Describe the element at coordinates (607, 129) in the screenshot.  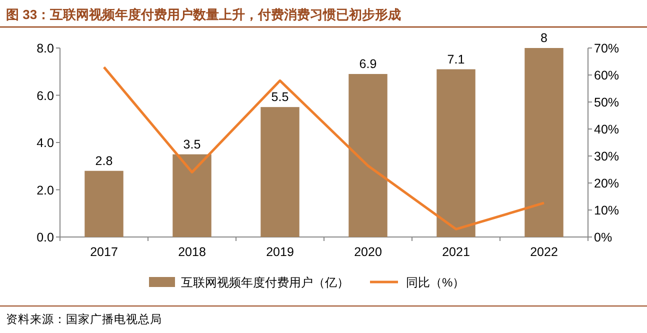
I see `y2-tick-label: 40%` at that location.